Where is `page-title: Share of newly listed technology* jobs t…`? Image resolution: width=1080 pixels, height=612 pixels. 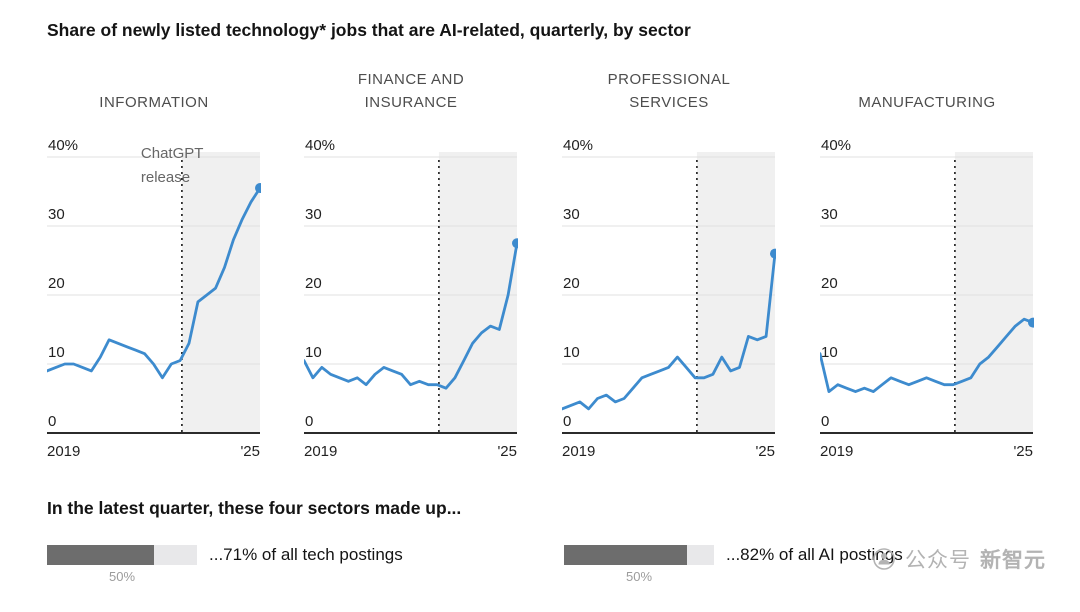 page-title: Share of newly listed technology* jobs t… is located at coordinates (369, 30).